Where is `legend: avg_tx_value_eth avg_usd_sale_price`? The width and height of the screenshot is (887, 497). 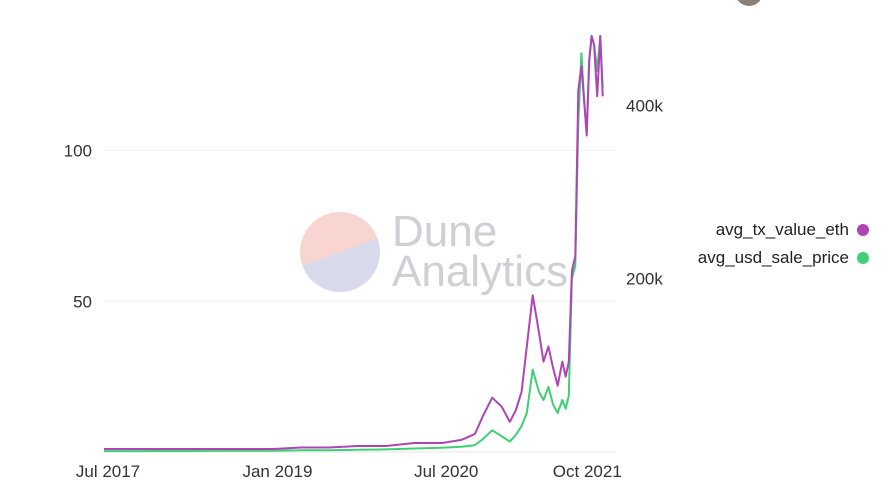
legend: avg_tx_value_eth avg_usd_sale_price is located at coordinates (783, 244).